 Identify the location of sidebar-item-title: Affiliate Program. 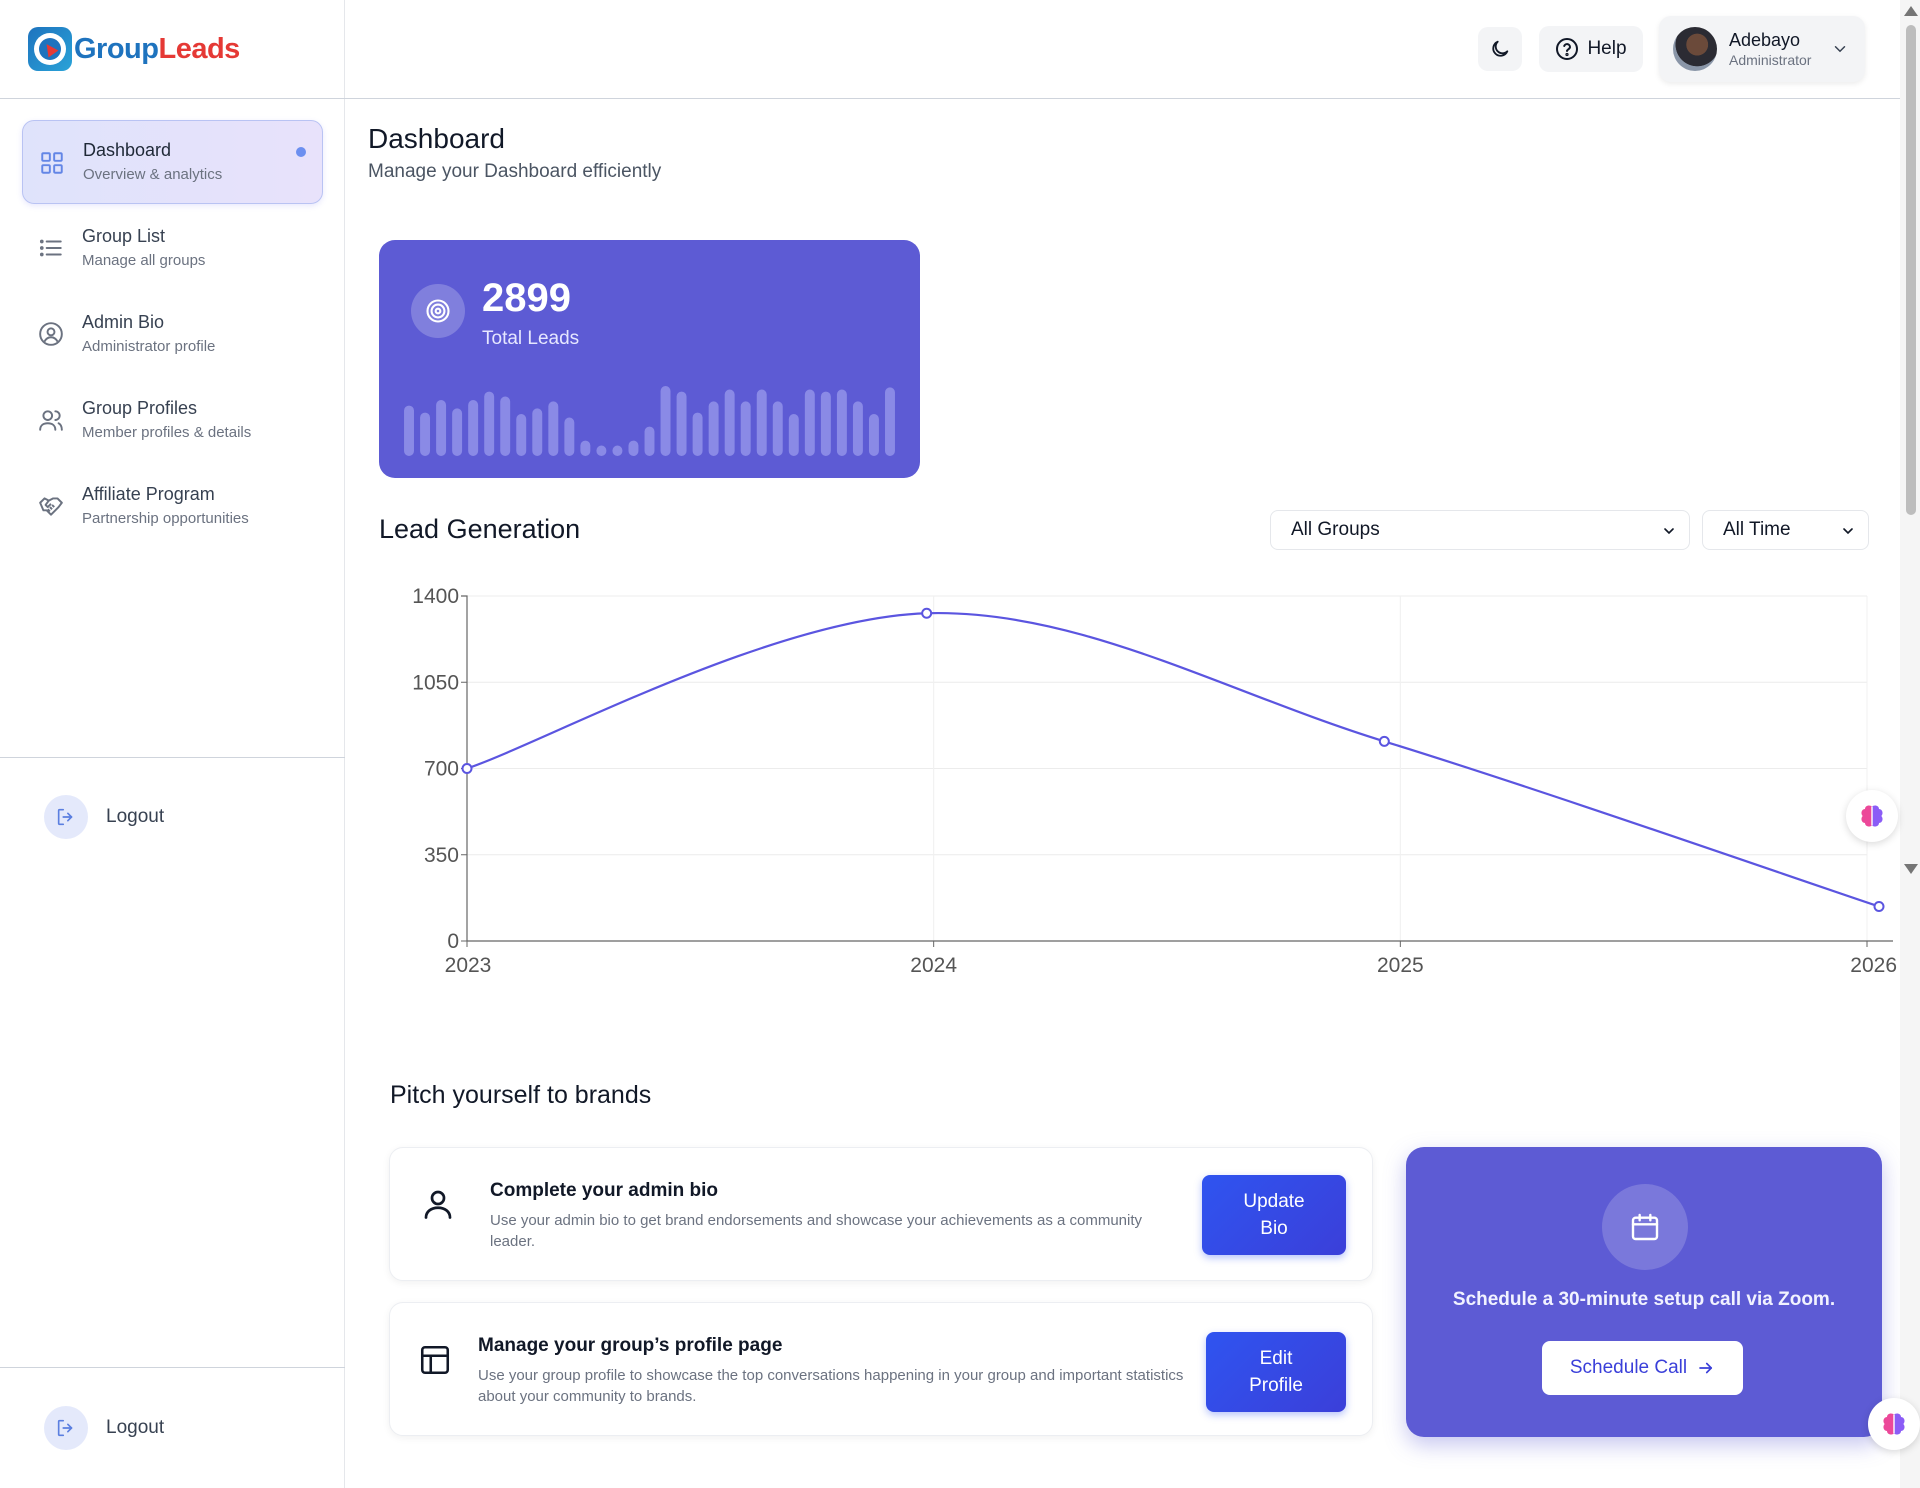
(148, 494).